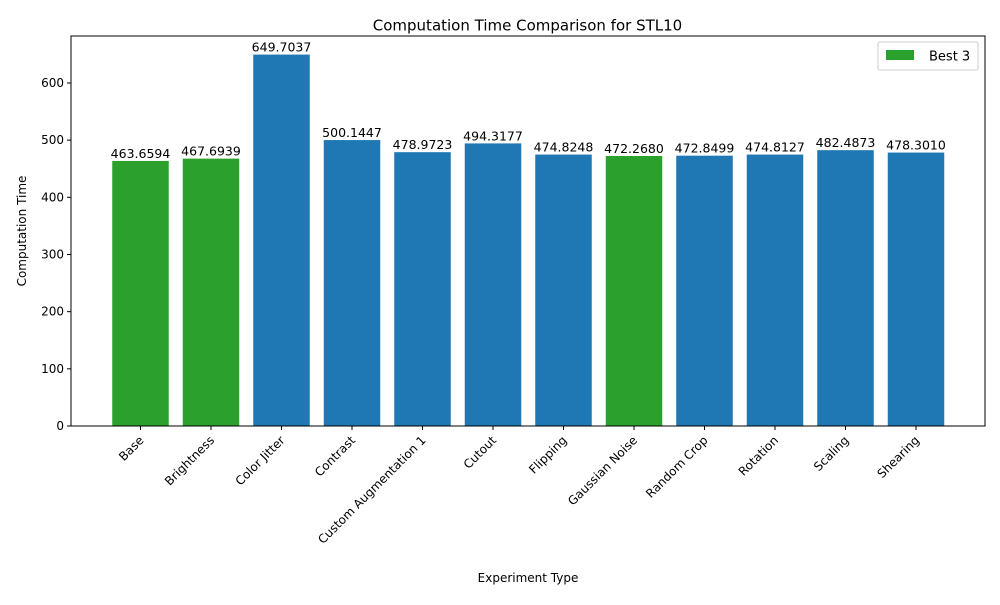 The width and height of the screenshot is (1000, 605). What do you see at coordinates (705, 148) in the screenshot?
I see `data-label-random-crop: 472.8499` at bounding box center [705, 148].